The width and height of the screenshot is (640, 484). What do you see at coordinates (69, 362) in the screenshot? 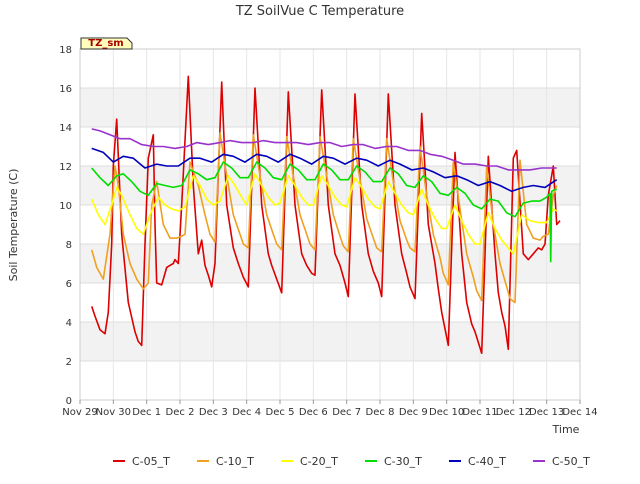
I see `y-tick-label: 2` at bounding box center [69, 362].